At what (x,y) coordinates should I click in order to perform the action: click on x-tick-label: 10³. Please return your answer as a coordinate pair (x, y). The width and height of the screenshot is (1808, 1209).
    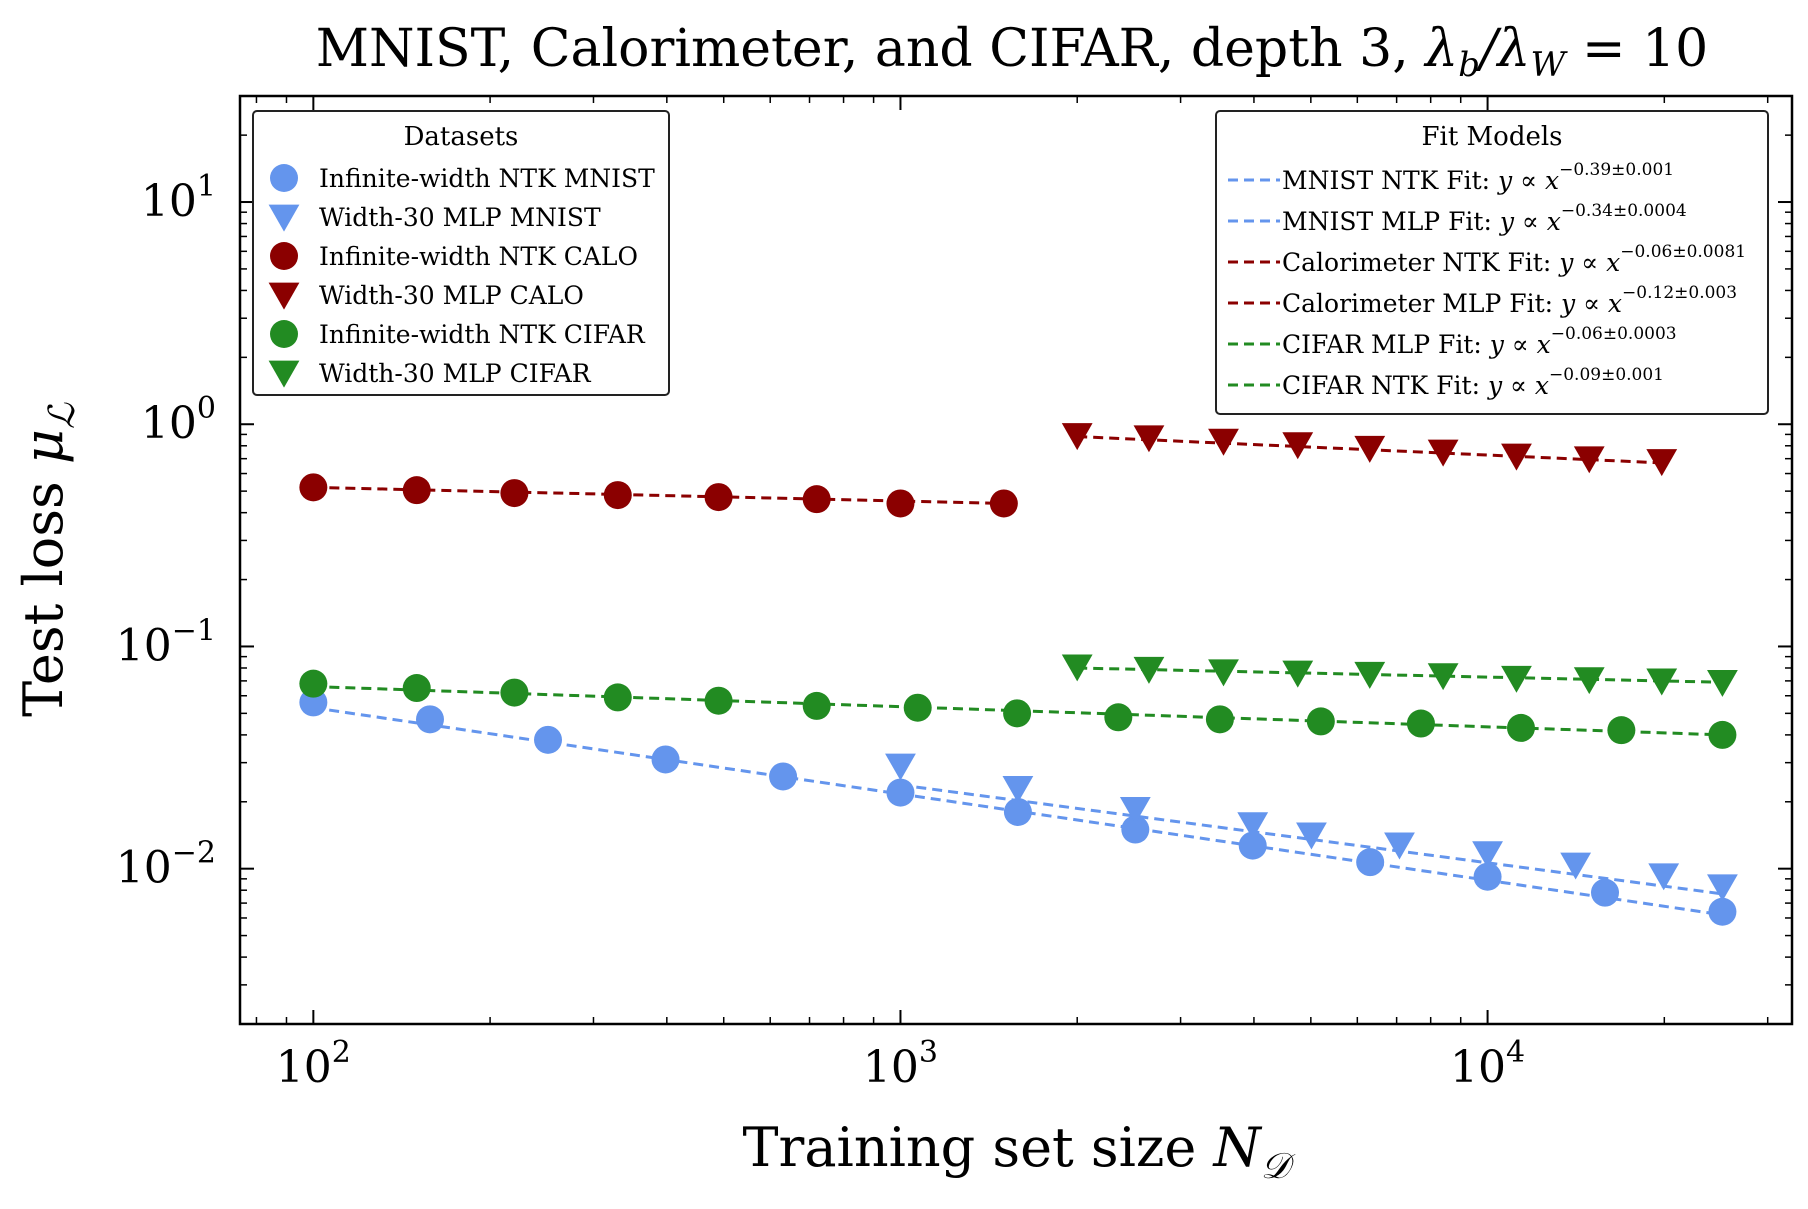
    Looking at the image, I should click on (900, 1064).